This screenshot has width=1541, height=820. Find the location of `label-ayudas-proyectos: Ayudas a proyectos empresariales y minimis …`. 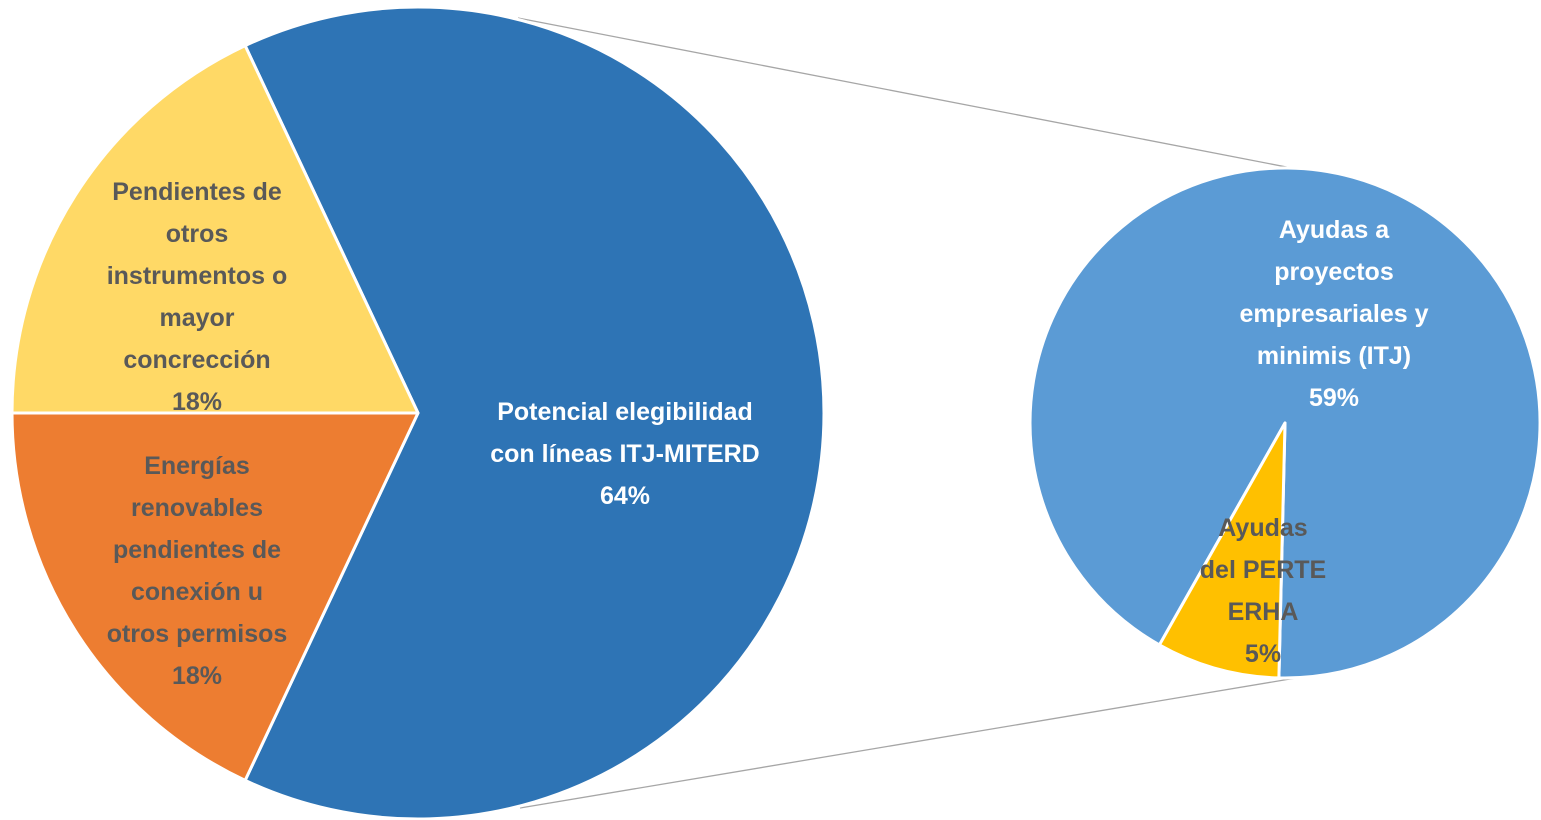

label-ayudas-proyectos: Ayudas a proyectos empresariales y minimis … is located at coordinates (1333, 314).